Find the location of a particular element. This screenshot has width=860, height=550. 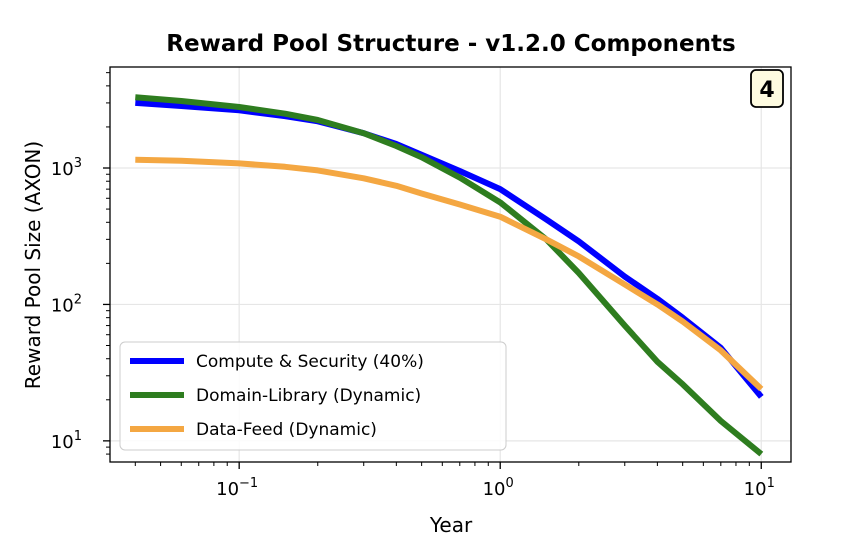

badge-box is located at coordinates (767, 88).